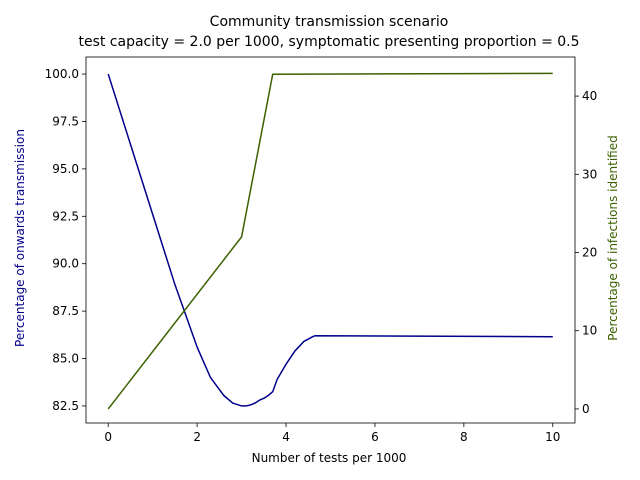 The width and height of the screenshot is (640, 480). What do you see at coordinates (589, 253) in the screenshot?
I see `y-right-tick-label-2: 20` at bounding box center [589, 253].